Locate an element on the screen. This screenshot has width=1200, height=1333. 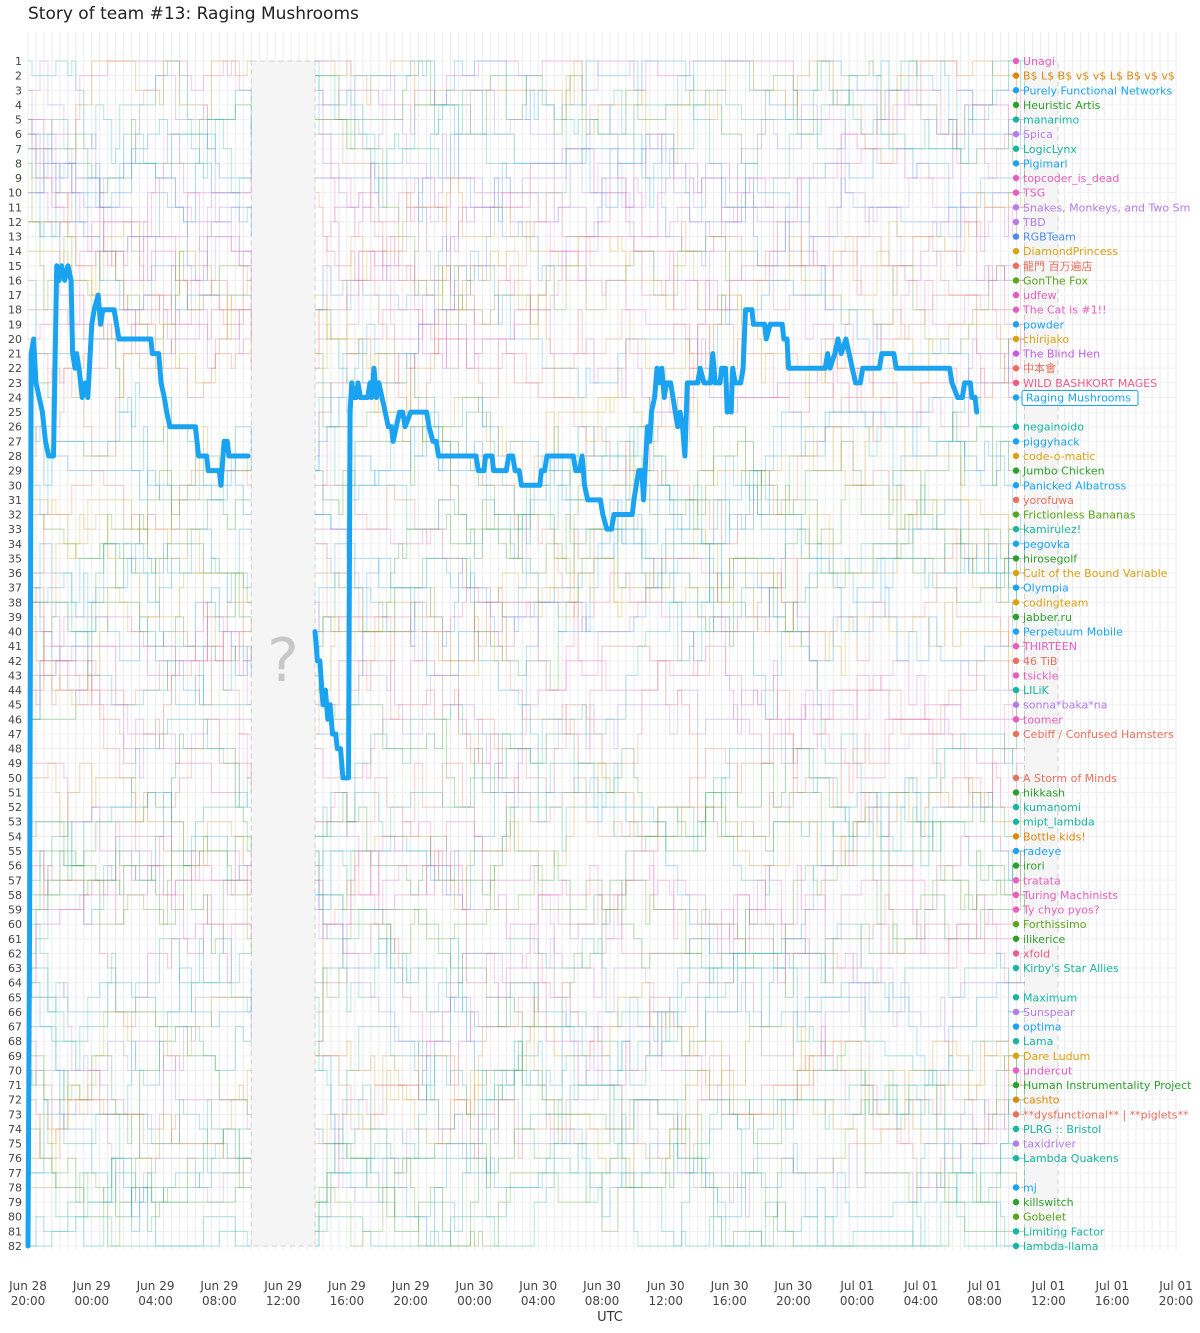
rank-tick-label: 28 is located at coordinates (15, 456).